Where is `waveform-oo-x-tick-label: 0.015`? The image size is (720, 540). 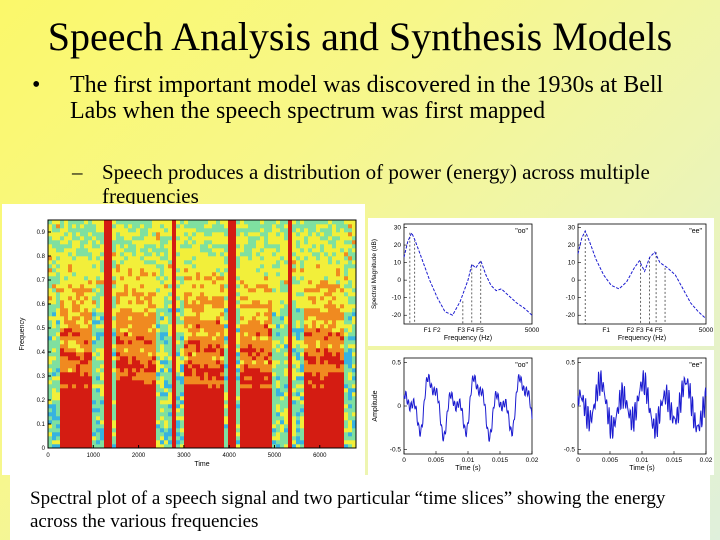 waveform-oo-x-tick-label: 0.015 is located at coordinates (500, 460).